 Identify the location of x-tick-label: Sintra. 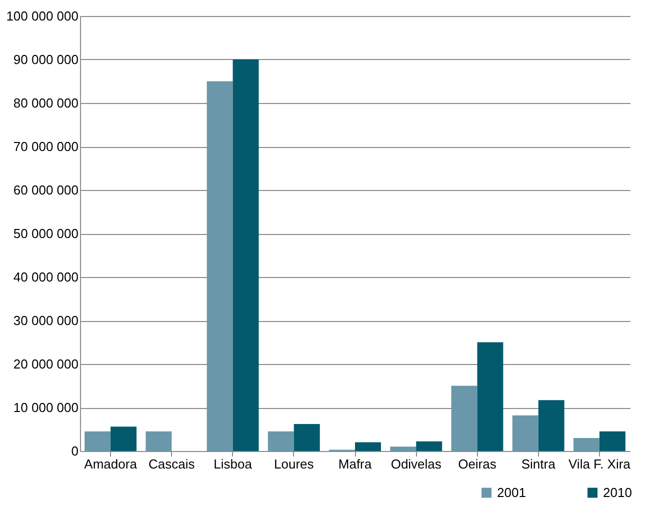
(538, 464).